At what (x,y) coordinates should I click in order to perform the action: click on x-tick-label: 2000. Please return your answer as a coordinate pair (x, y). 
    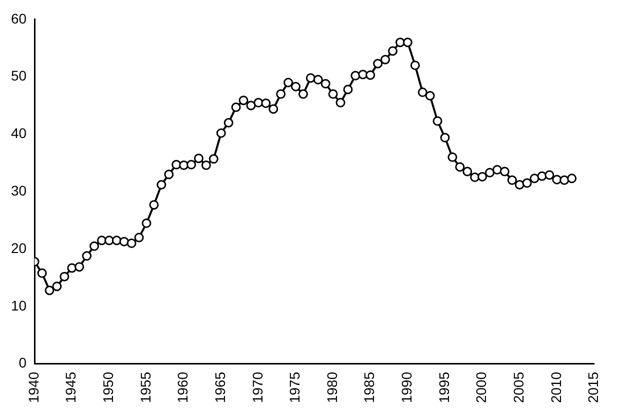
    Looking at the image, I should click on (481, 388).